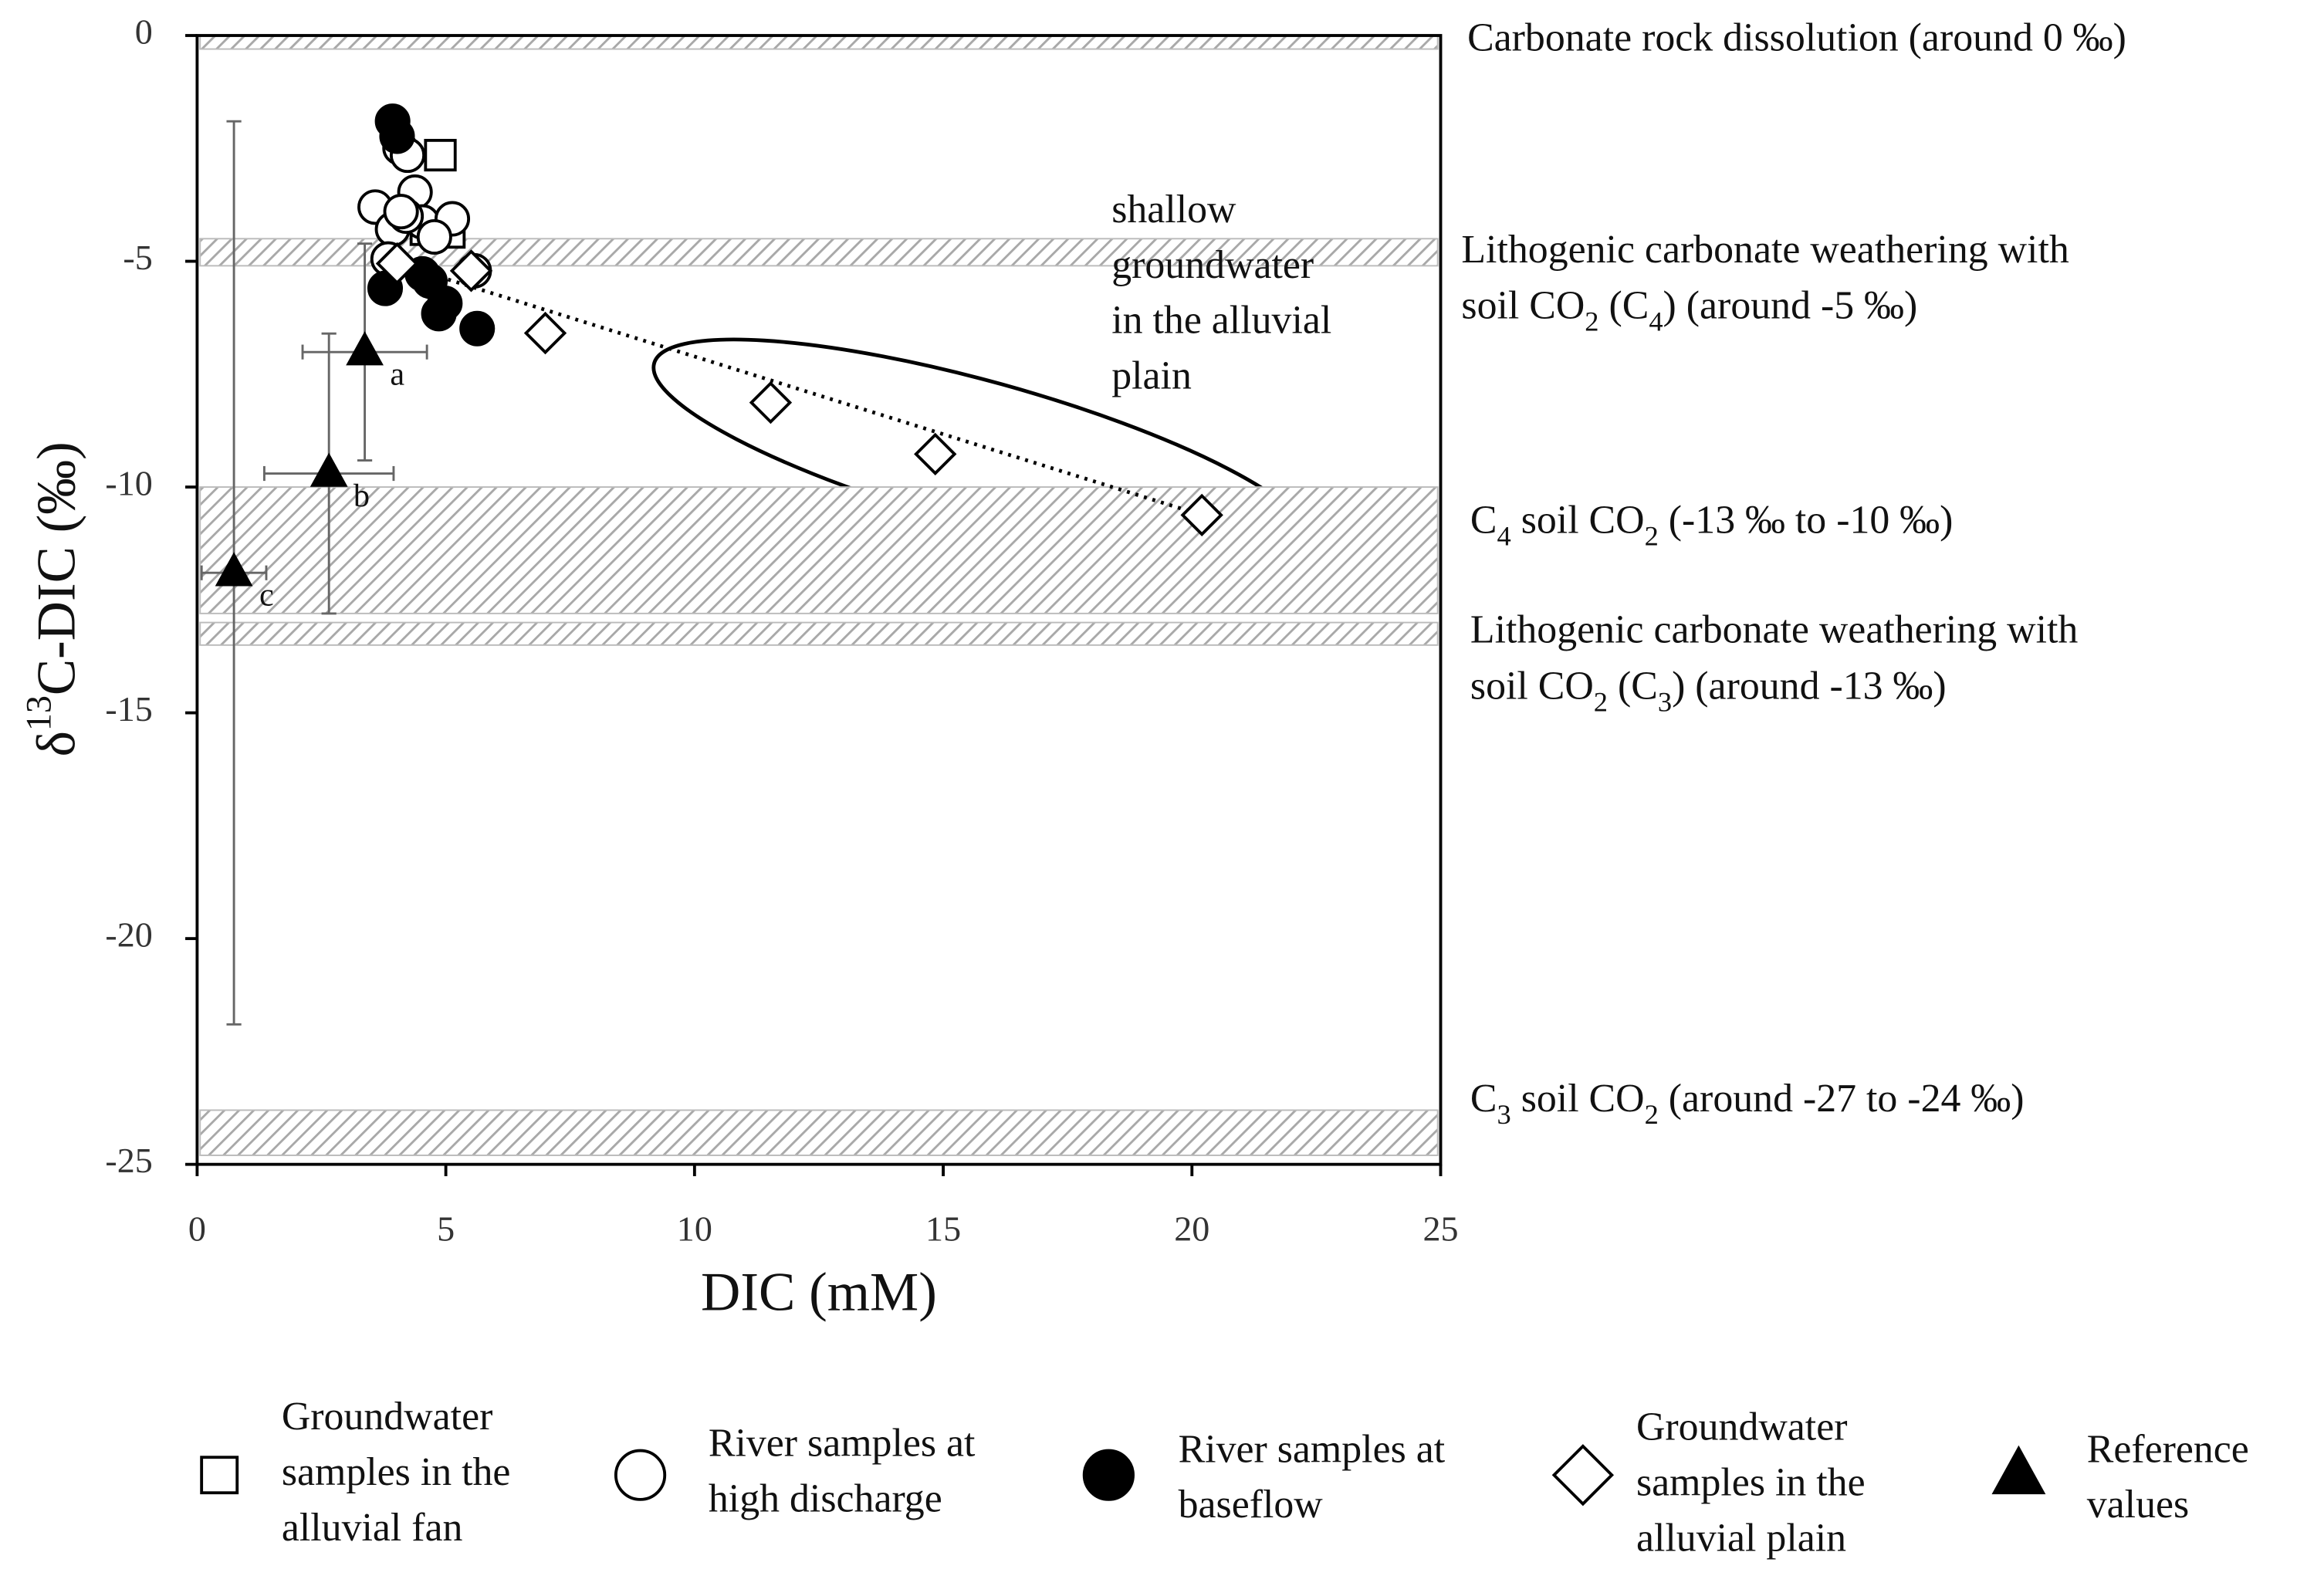 The width and height of the screenshot is (2324, 1586). Describe the element at coordinates (362, 496) in the screenshot. I see `point-label: b` at that location.